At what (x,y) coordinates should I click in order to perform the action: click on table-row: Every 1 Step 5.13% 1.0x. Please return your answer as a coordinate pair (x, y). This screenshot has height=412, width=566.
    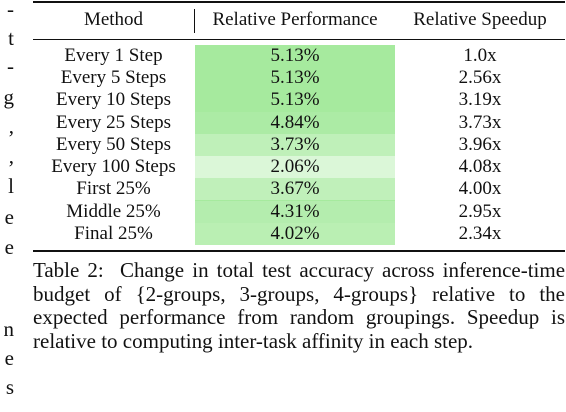
    Looking at the image, I should click on (299, 56).